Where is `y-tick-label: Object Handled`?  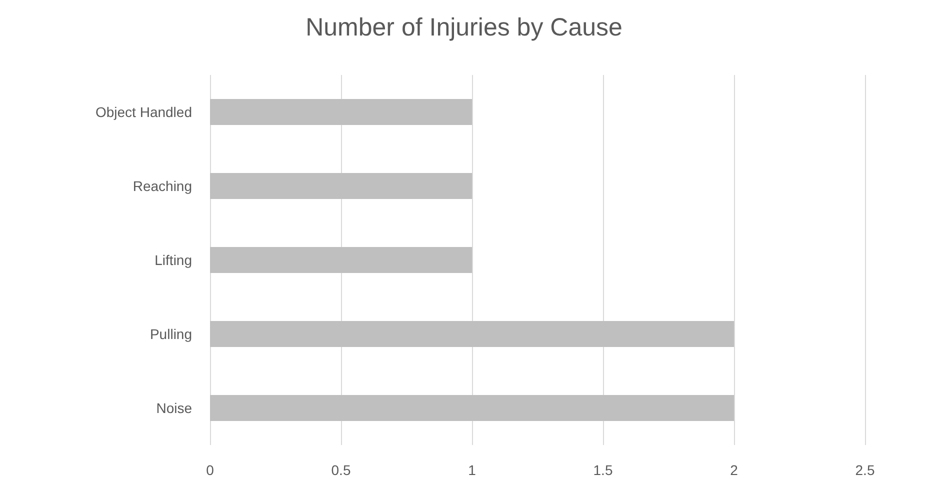 y-tick-label: Object Handled is located at coordinates (143, 112).